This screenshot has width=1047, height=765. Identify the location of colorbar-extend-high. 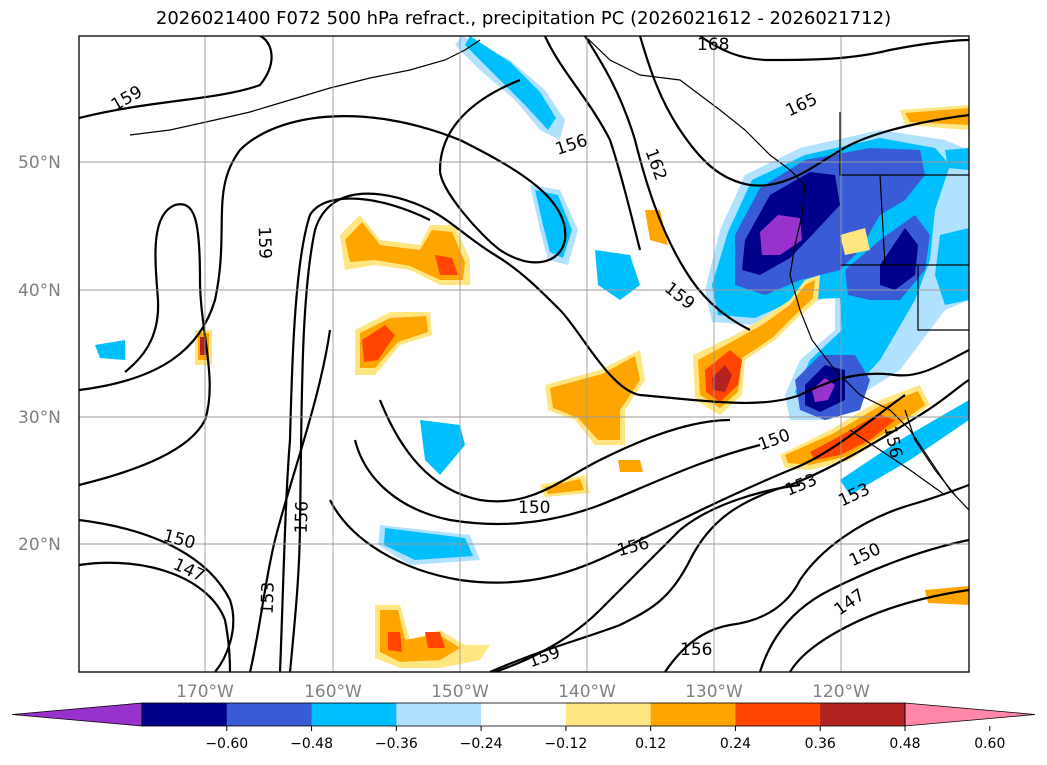
(970, 714).